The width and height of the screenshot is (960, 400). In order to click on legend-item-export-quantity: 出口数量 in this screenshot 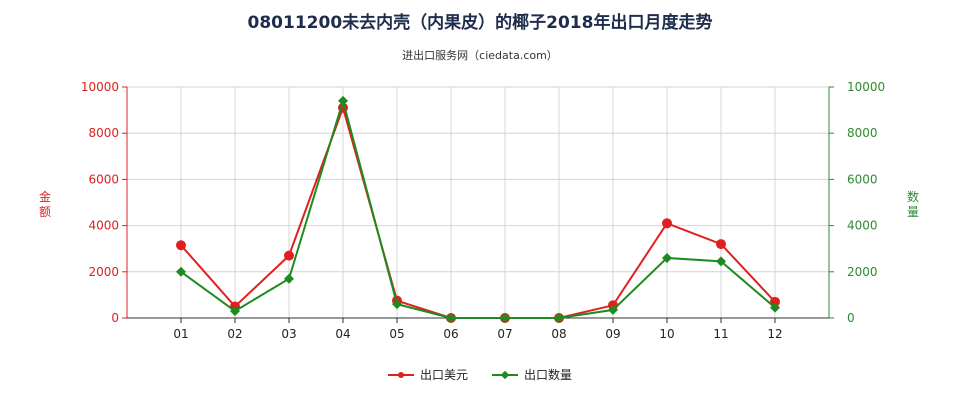, I will do `click(532, 374)`.